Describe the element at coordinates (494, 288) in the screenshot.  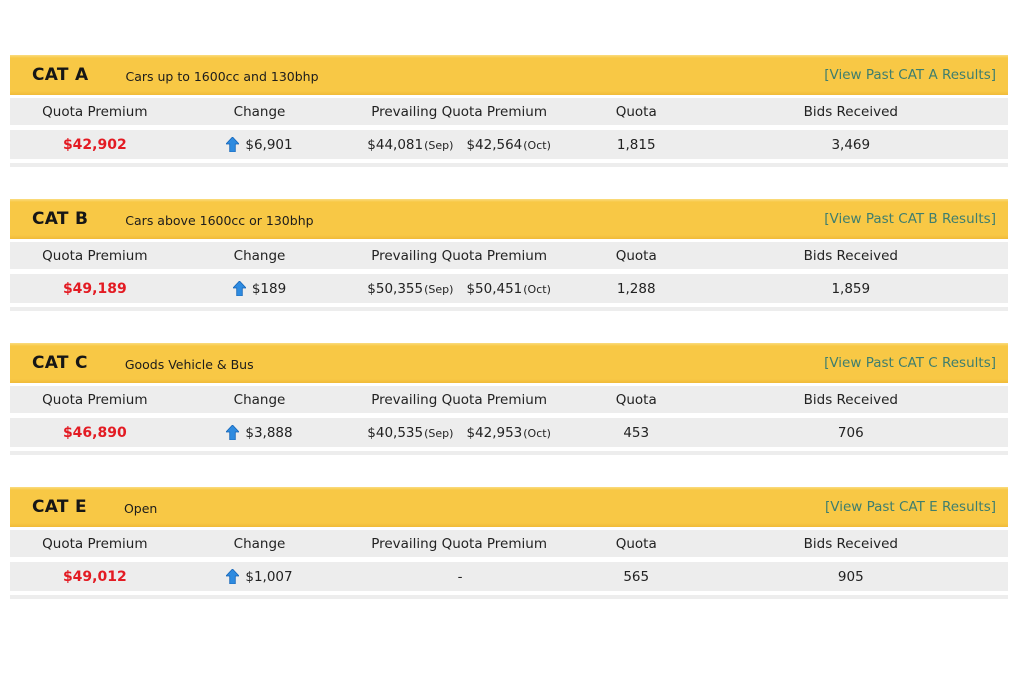
I see `prevailing-oct-value: $50,451` at that location.